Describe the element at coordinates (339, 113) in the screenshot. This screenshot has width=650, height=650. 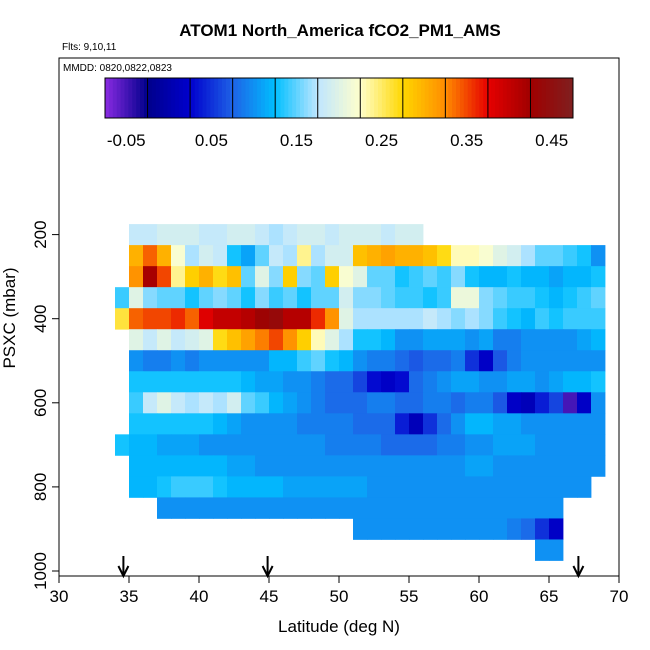
I see `colorbar: -0.05 0.05 0.15 0.25 0.35 0.45` at that location.